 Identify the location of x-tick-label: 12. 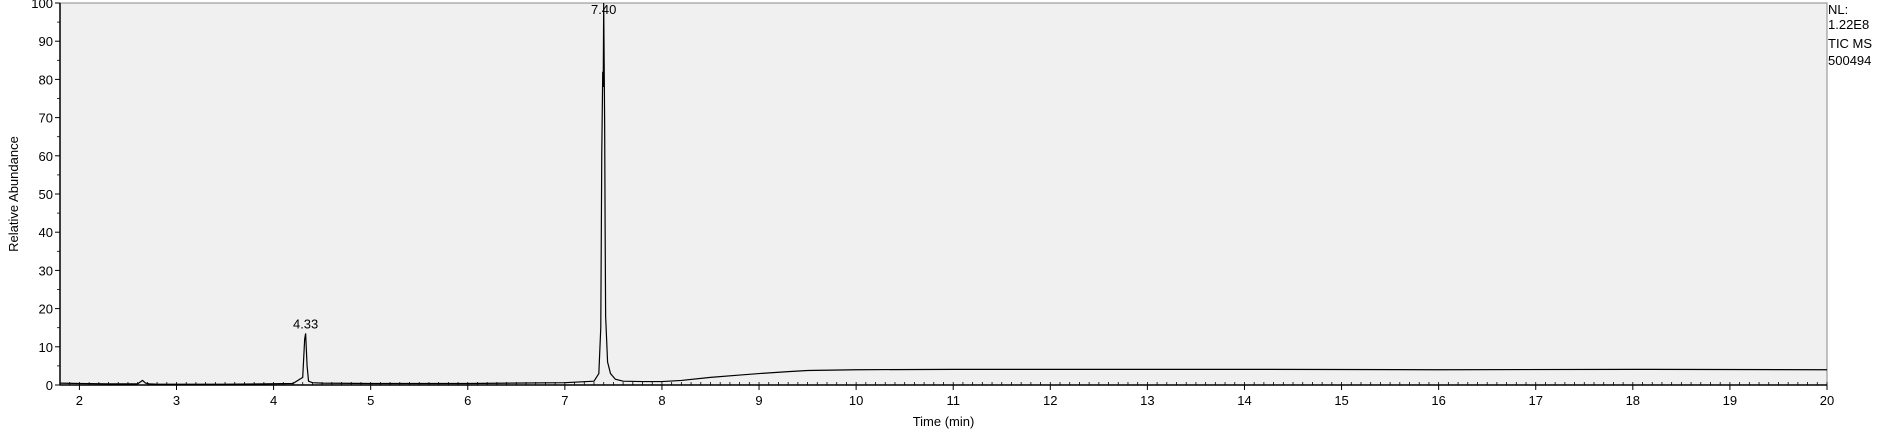
(1050, 400).